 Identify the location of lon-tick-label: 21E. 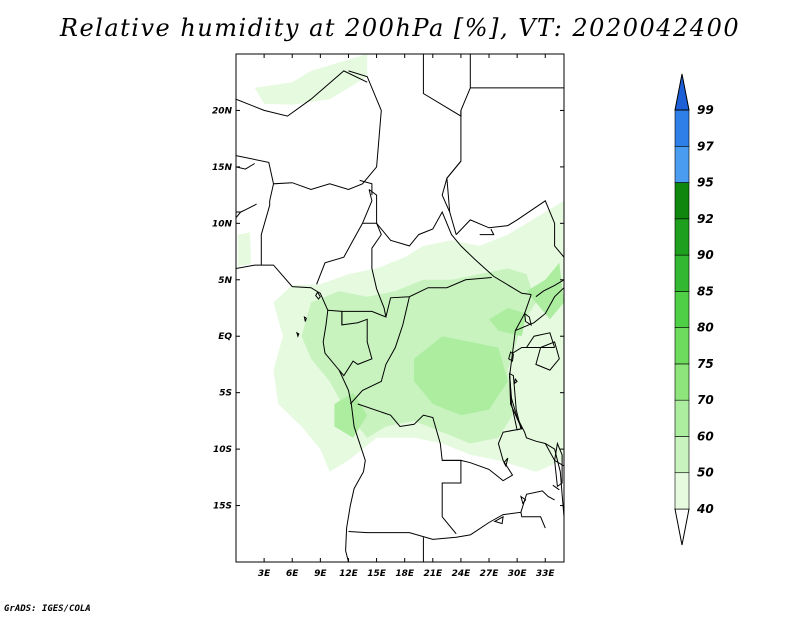
(433, 574).